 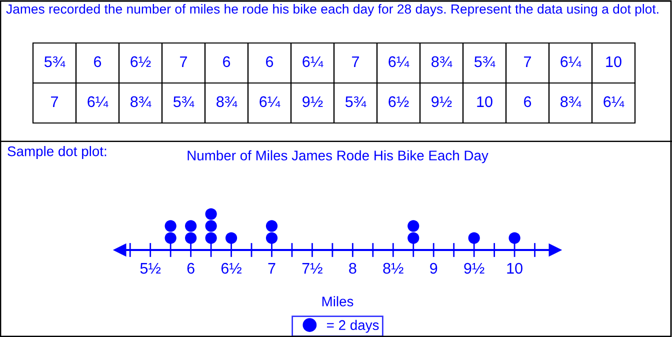 I want to click on x-tick-label: 7, so click(x=272, y=268).